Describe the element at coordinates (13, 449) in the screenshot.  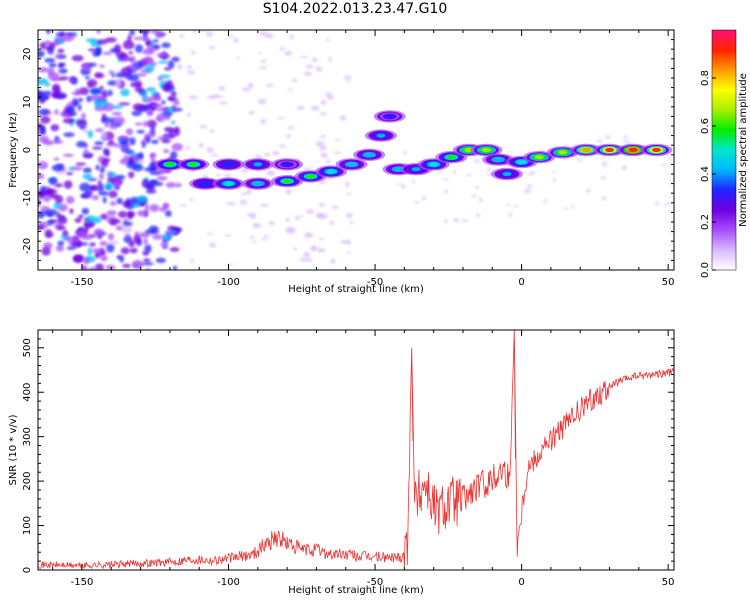
I see `snr-y-axis-label: SNR (10 * v/v)` at that location.